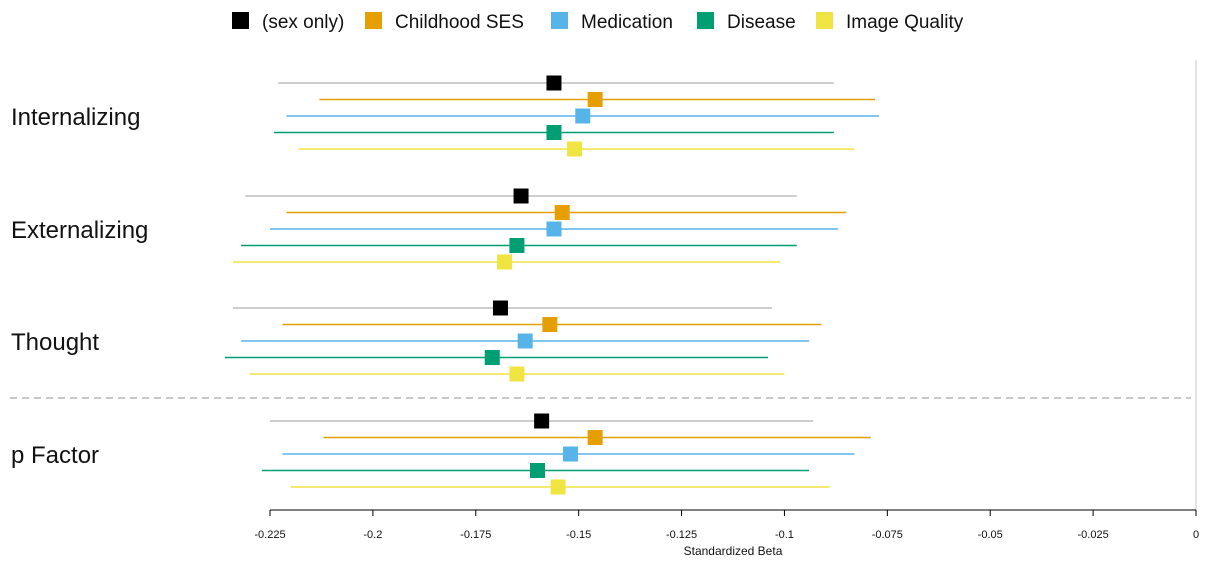  I want to click on legend-label-3: Medication, so click(627, 22).